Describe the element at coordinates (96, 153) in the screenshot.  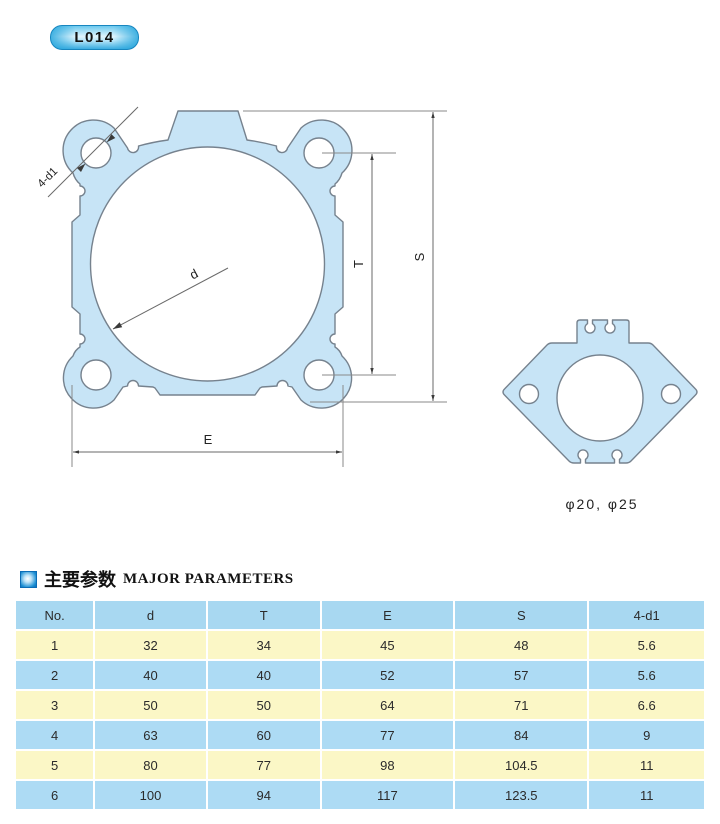
I see `lug-hole-top-left` at that location.